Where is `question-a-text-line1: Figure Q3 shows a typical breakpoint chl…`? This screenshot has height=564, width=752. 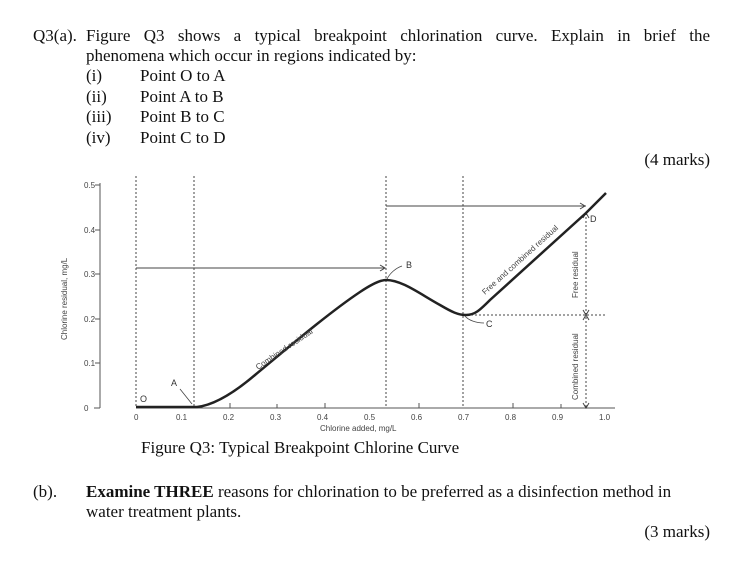
question-a-text-line1: Figure Q3 shows a typical breakpoint chl… is located at coordinates (398, 35).